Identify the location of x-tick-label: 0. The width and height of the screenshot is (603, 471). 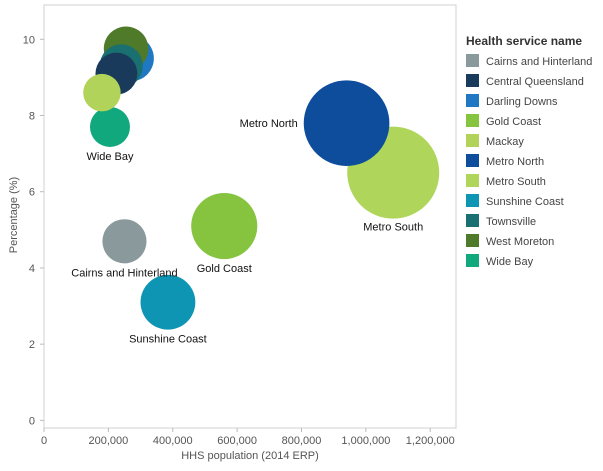
(44, 441).